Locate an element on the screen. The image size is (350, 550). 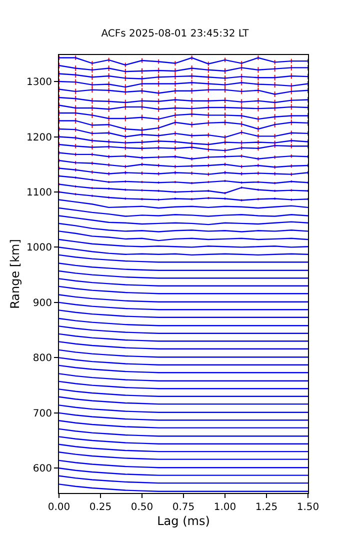
y-tick-label: 900 is located at coordinates (42, 303).